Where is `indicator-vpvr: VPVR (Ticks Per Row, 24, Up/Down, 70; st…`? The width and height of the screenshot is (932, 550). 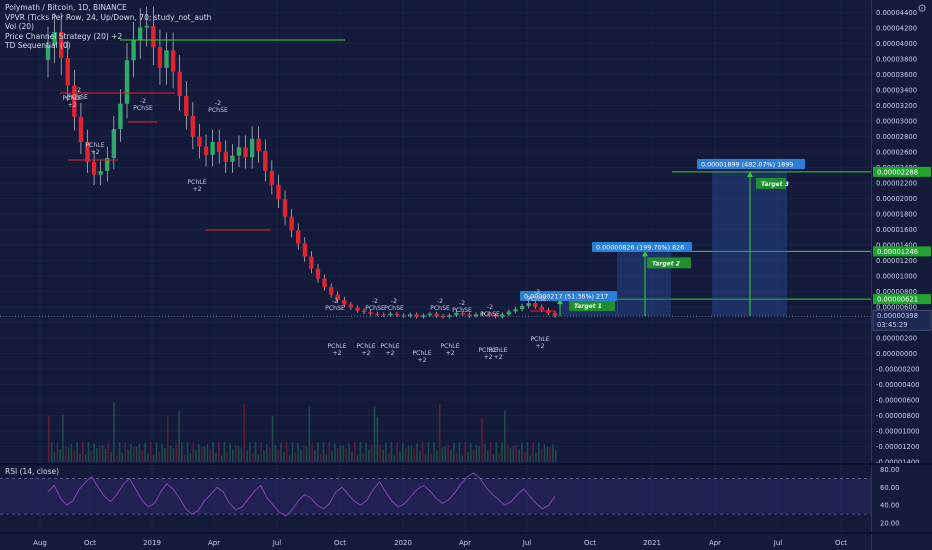
indicator-vpvr: VPVR (Ticks Per Row, 24, Up/Down, 70; st… is located at coordinates (108, 17).